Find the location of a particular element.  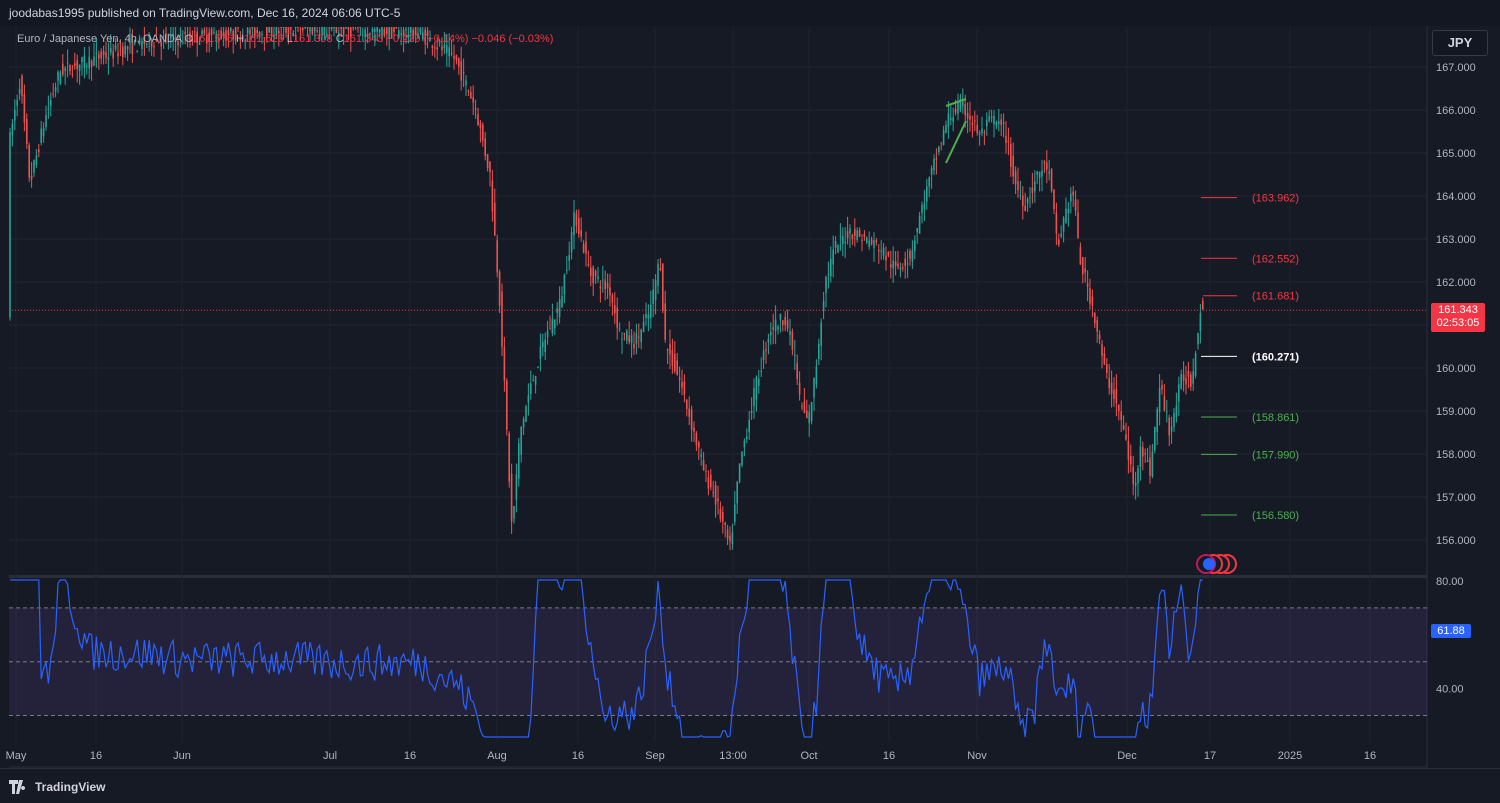

time-axis-label: Nov is located at coordinates (977, 756).